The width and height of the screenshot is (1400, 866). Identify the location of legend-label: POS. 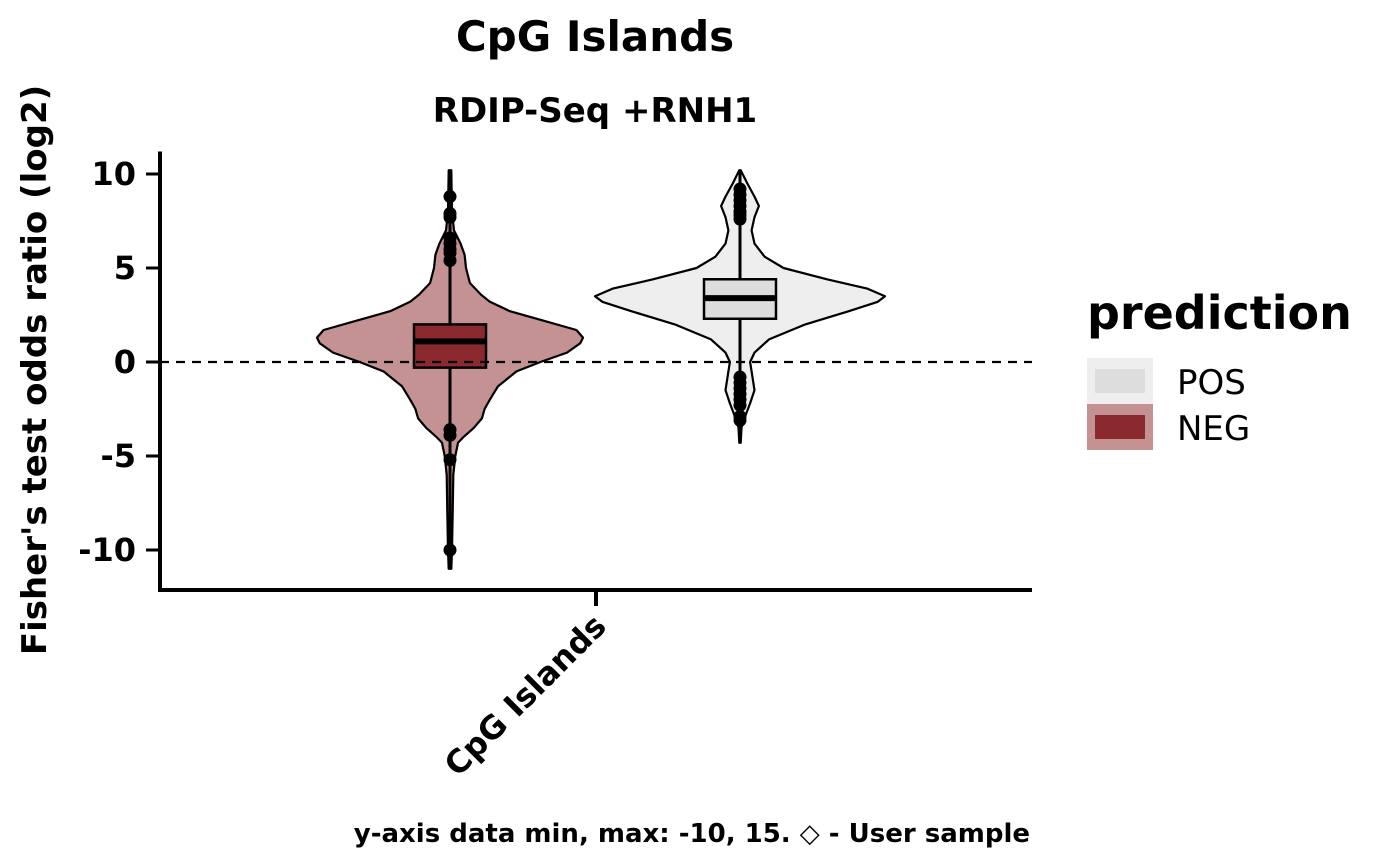
(1211, 383).